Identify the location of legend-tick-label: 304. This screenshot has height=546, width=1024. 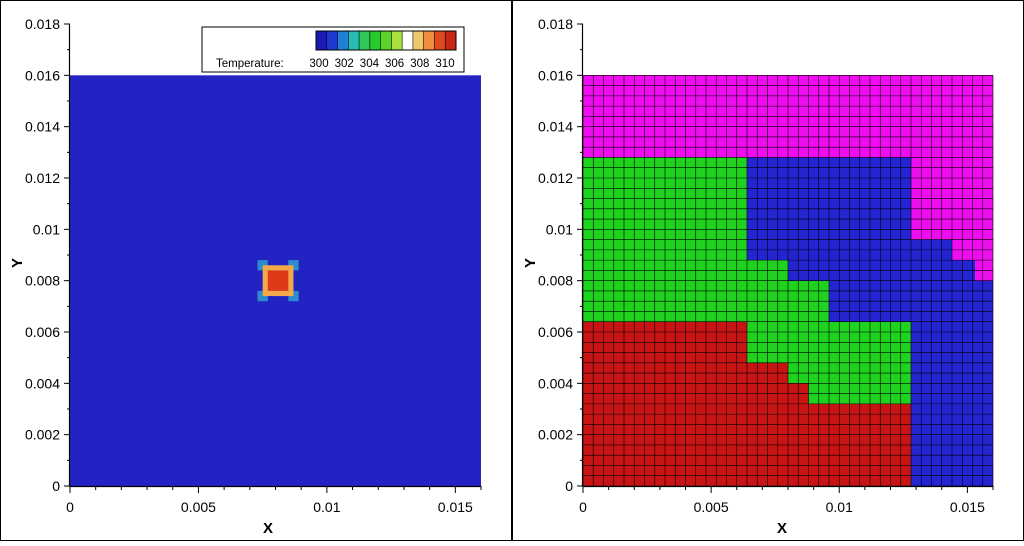
(370, 64).